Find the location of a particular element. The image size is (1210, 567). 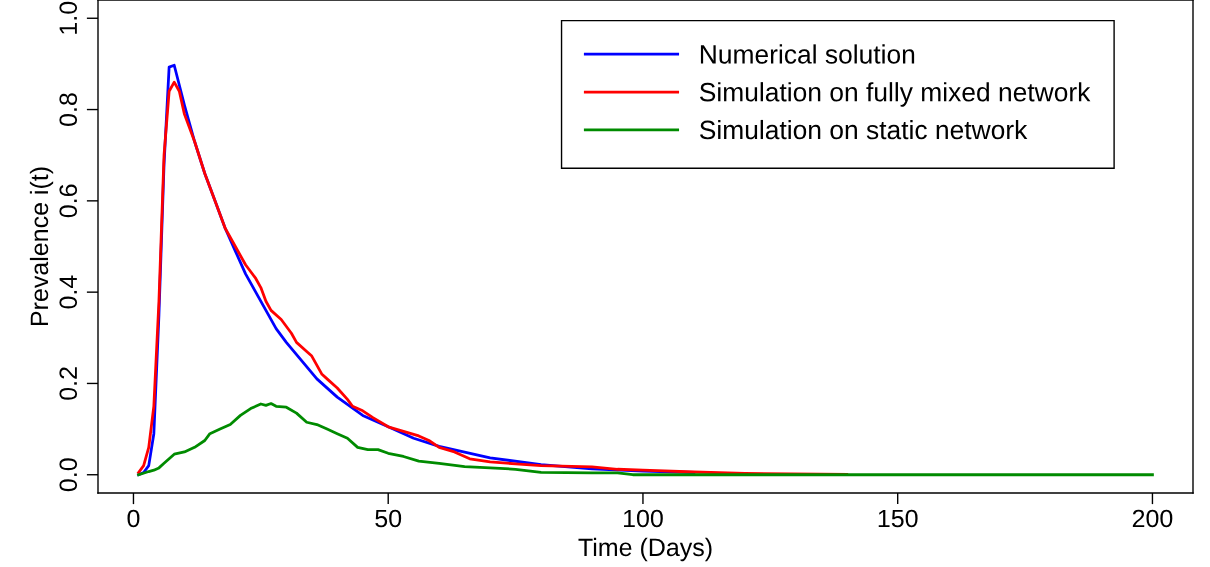

x-tick-label: 100 is located at coordinates (643, 518).